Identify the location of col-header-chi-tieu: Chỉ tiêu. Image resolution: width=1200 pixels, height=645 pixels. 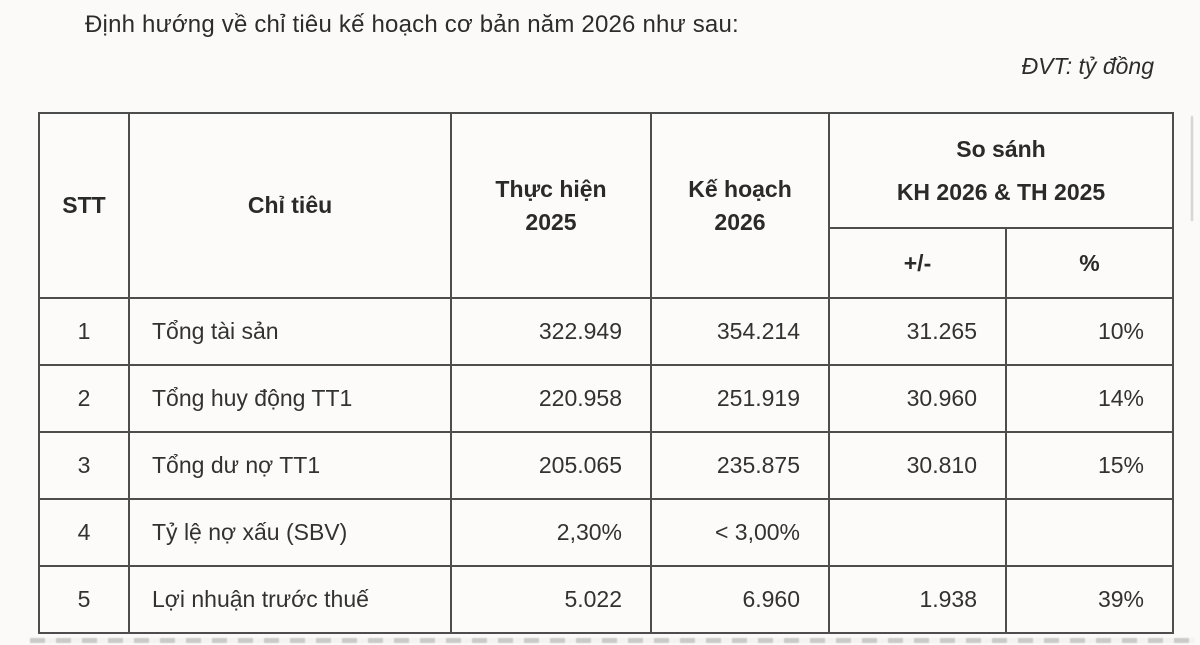
(290, 205).